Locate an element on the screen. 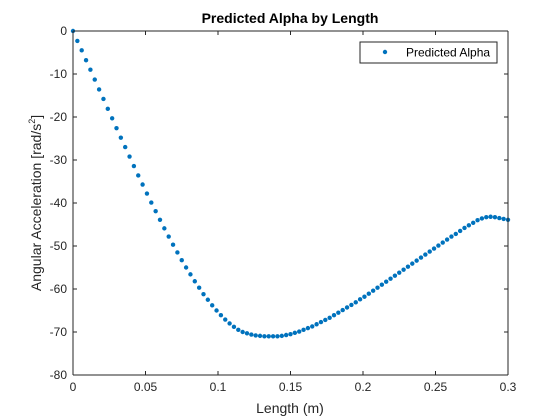 This screenshot has height=420, width=560. x-tick-label: 0.05 is located at coordinates (146, 387).